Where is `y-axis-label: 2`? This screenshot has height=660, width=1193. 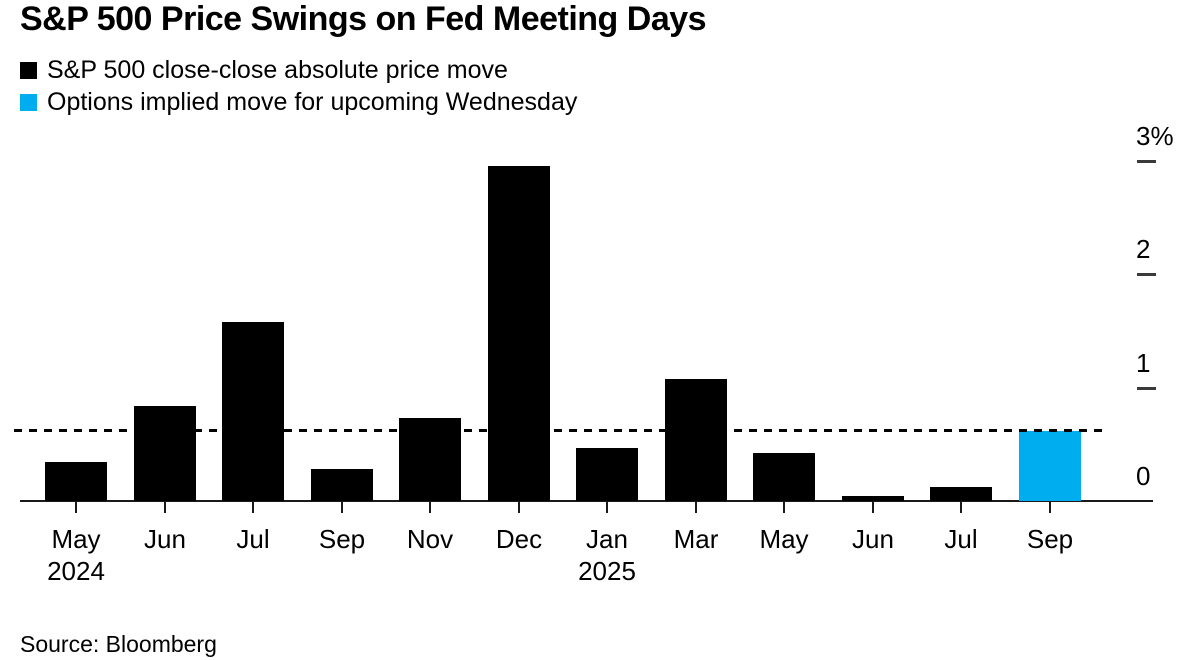
y-axis-label: 2 is located at coordinates (1143, 249).